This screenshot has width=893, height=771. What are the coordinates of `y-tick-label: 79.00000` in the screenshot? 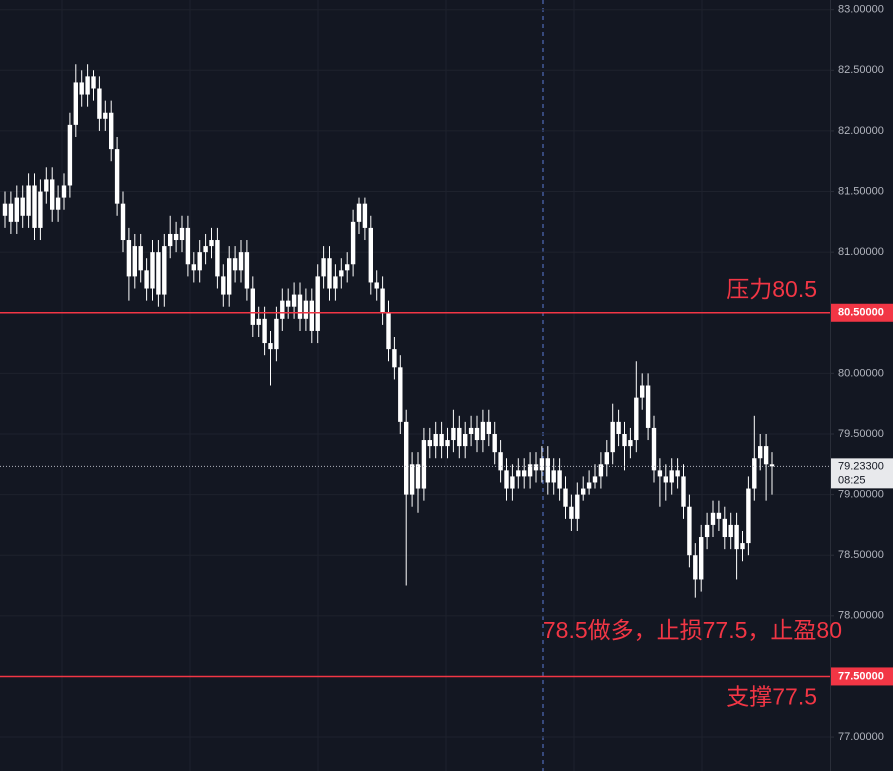 It's located at (861, 495).